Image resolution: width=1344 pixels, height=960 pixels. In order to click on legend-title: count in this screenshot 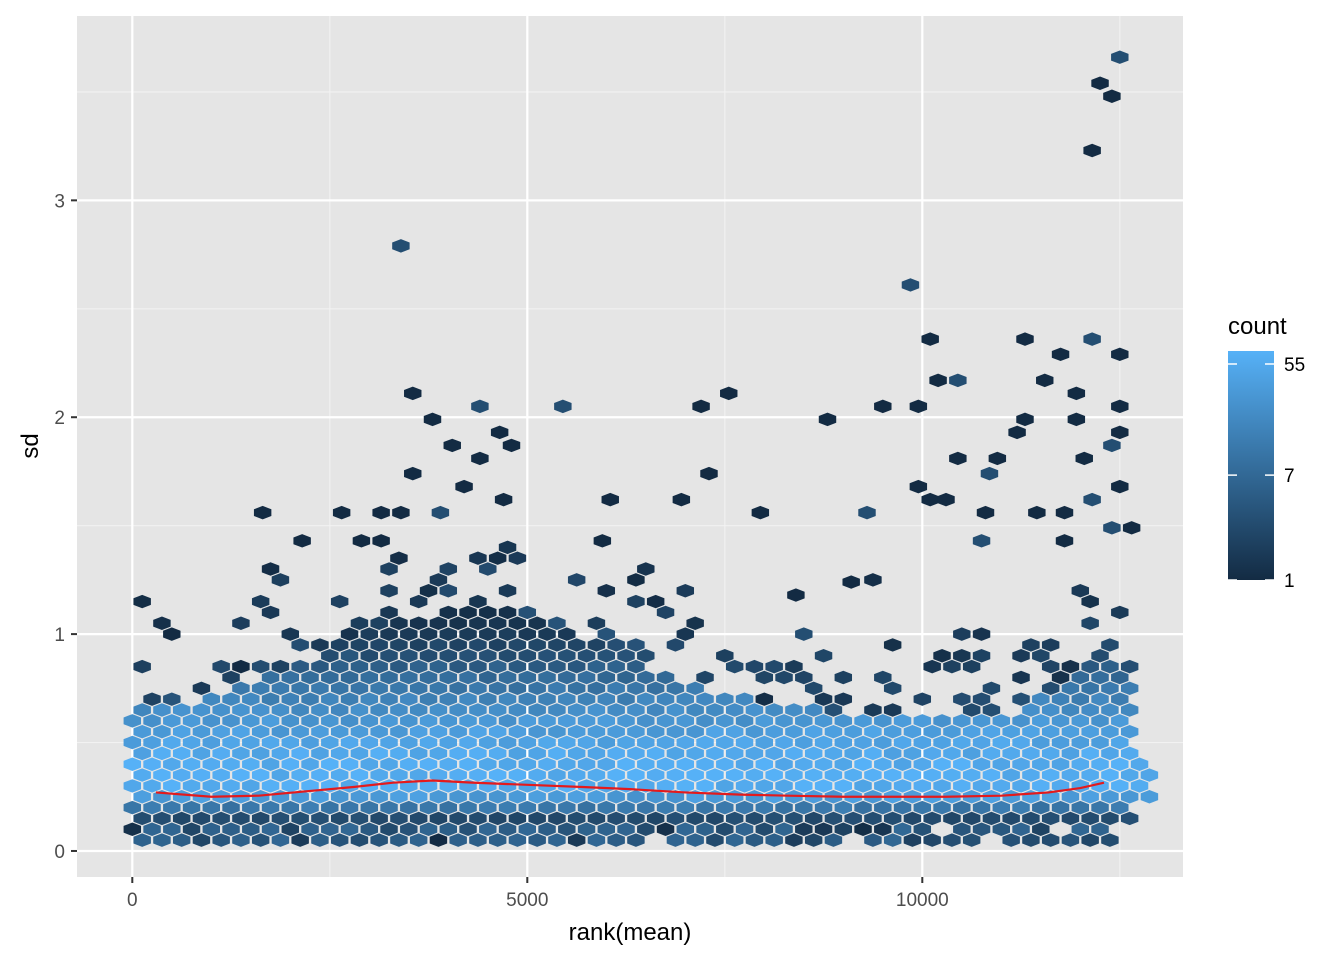, I will do `click(1257, 326)`.